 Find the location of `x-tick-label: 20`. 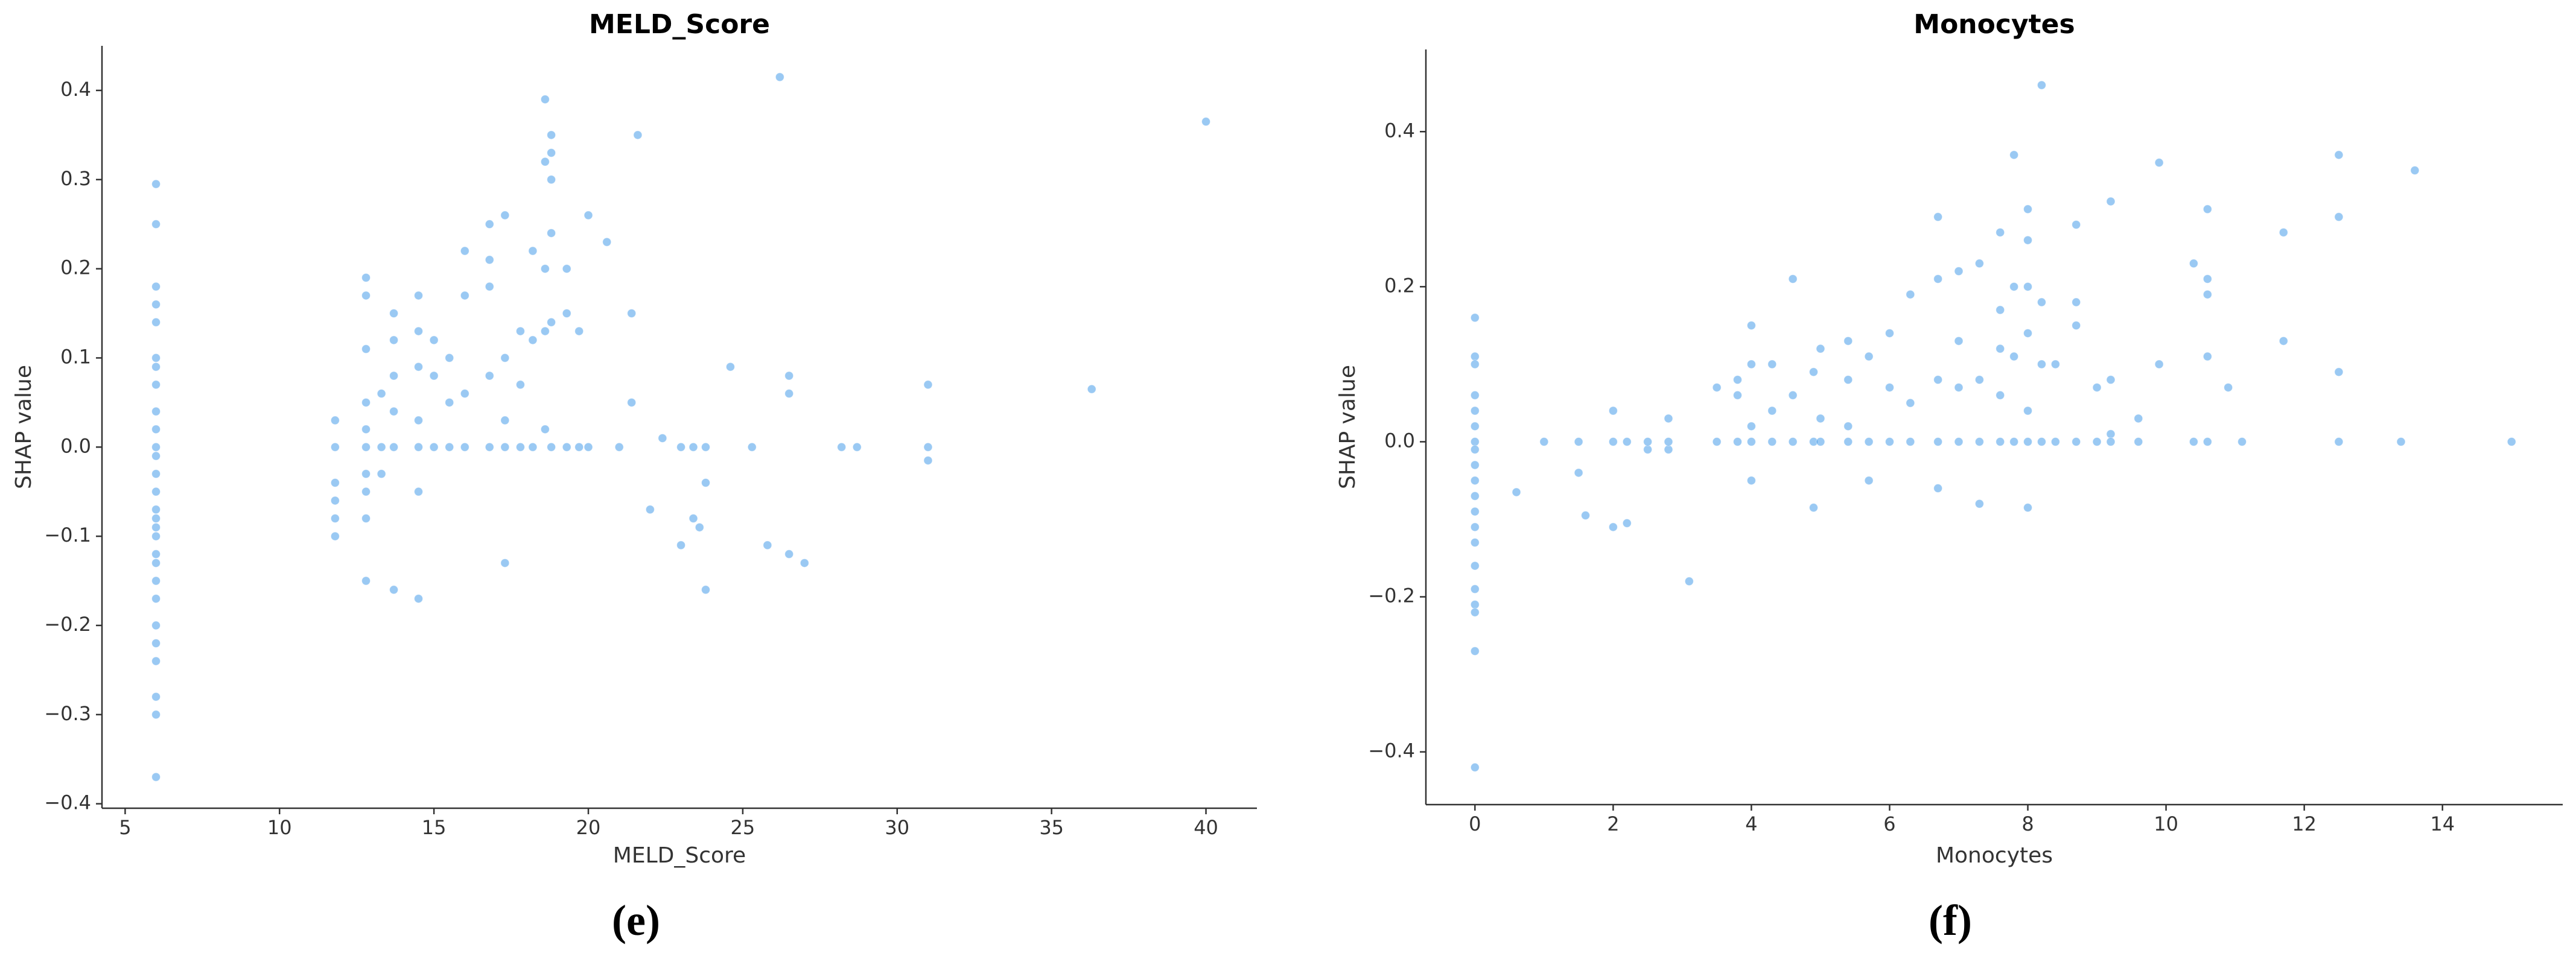

x-tick-label: 20 is located at coordinates (588, 827).